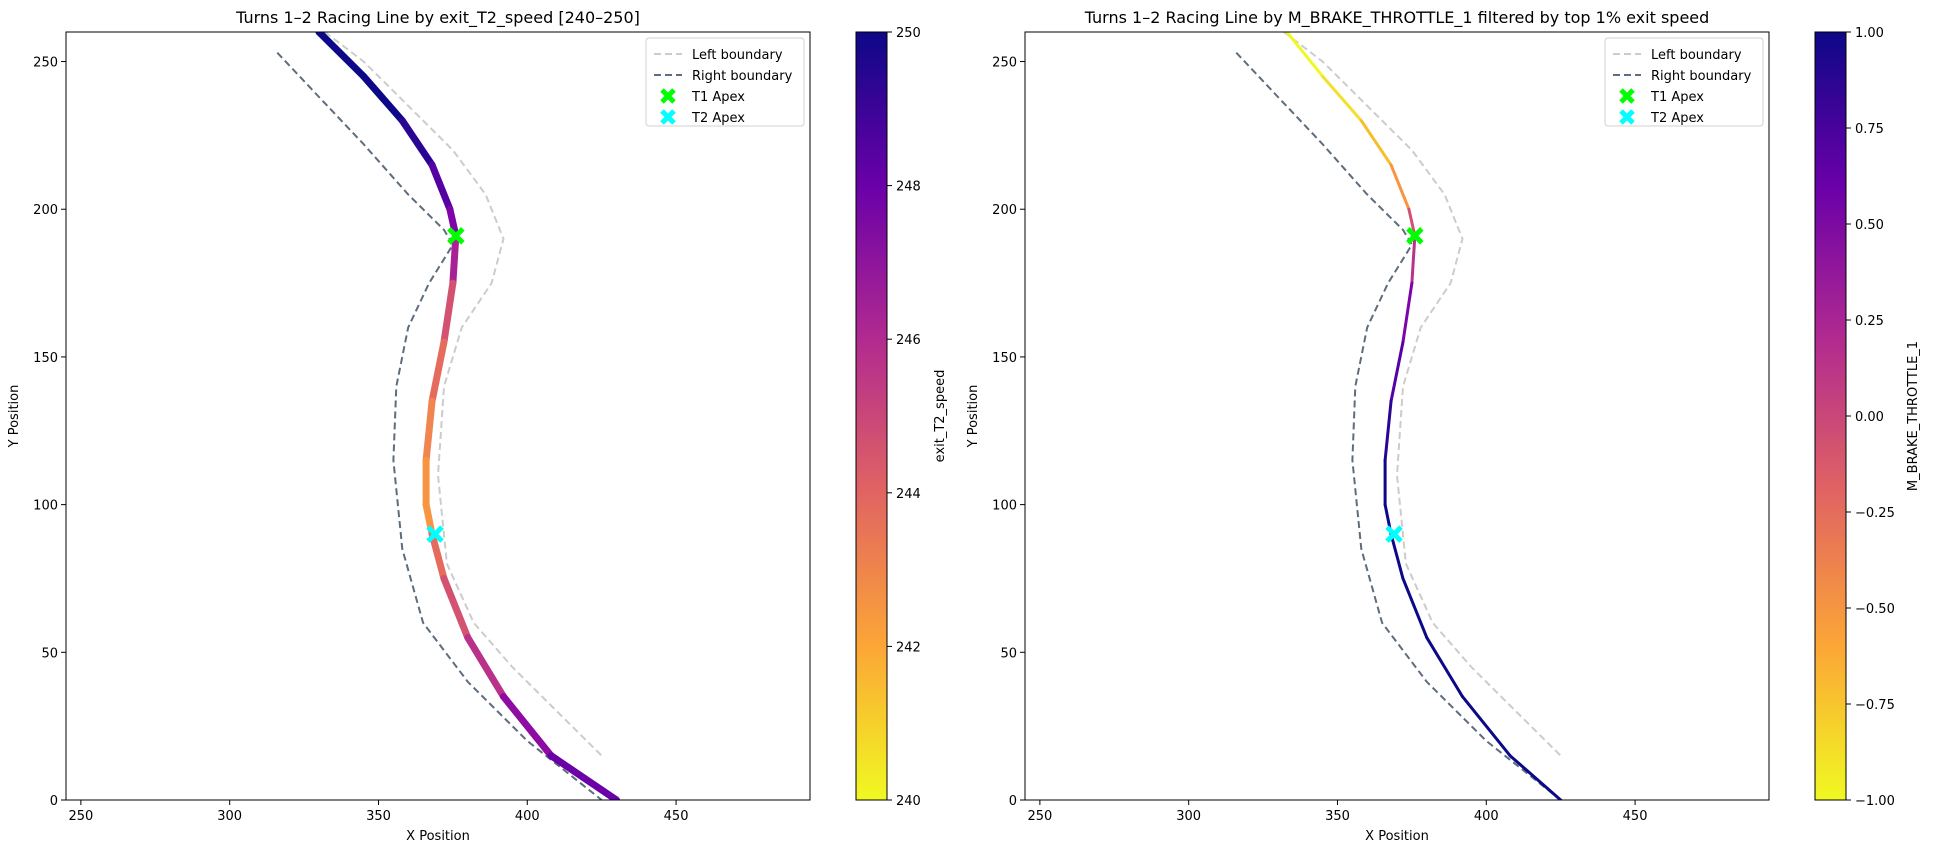 This screenshot has width=1933, height=853. Describe the element at coordinates (908, 33) in the screenshot. I see `colorbar-tick-label: 250` at that location.